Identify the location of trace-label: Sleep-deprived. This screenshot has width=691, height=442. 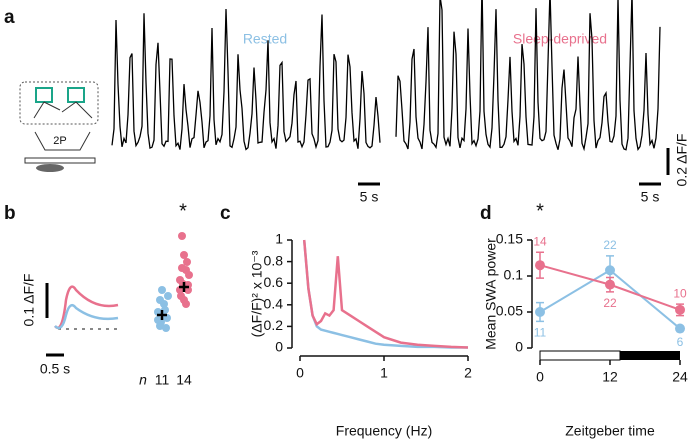
(560, 39).